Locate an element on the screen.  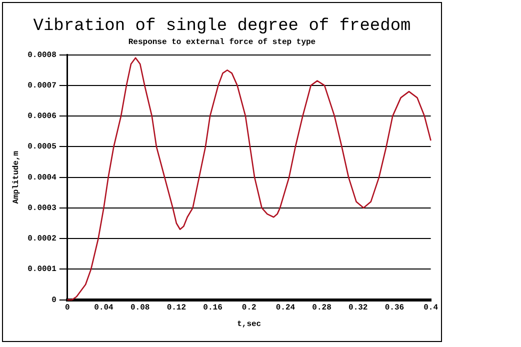
y-tick-label: 0.0003 is located at coordinates (42, 208).